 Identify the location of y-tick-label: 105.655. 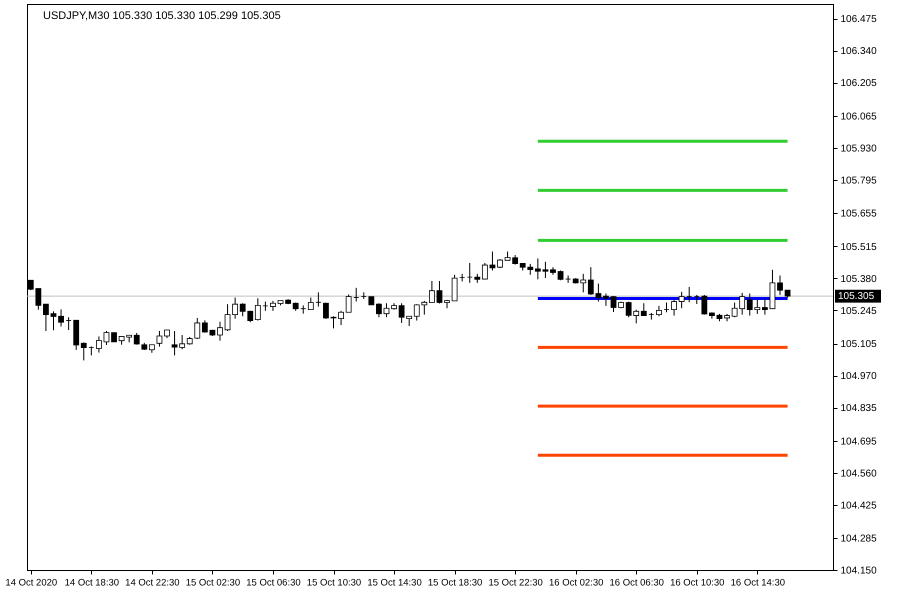
(859, 214).